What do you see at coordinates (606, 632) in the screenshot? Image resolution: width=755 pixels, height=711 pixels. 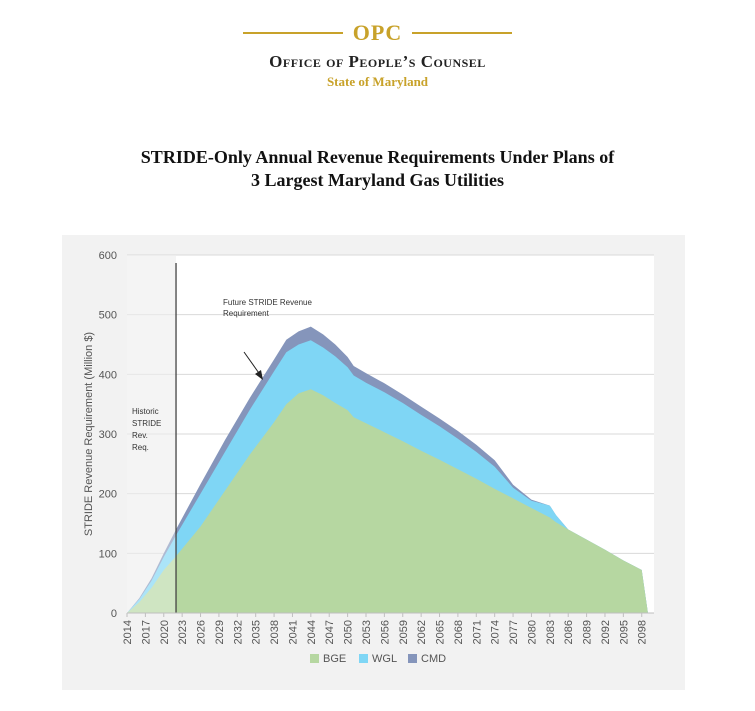 I see `x-tick-label-2092: 2092` at bounding box center [606, 632].